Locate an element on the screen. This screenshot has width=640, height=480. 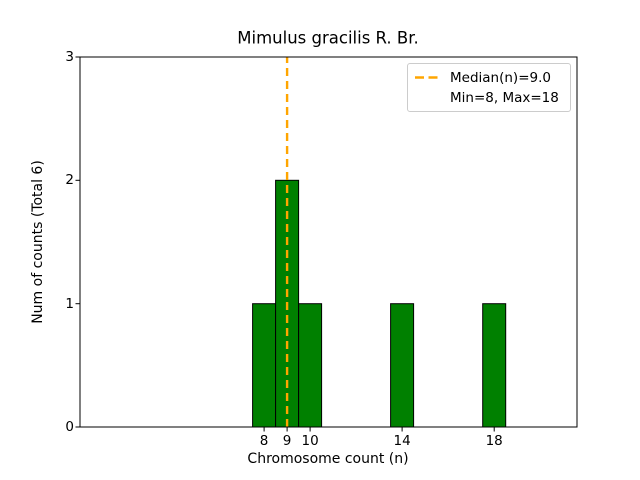
x-axis-label: Chromosome count (n) is located at coordinates (328, 459).